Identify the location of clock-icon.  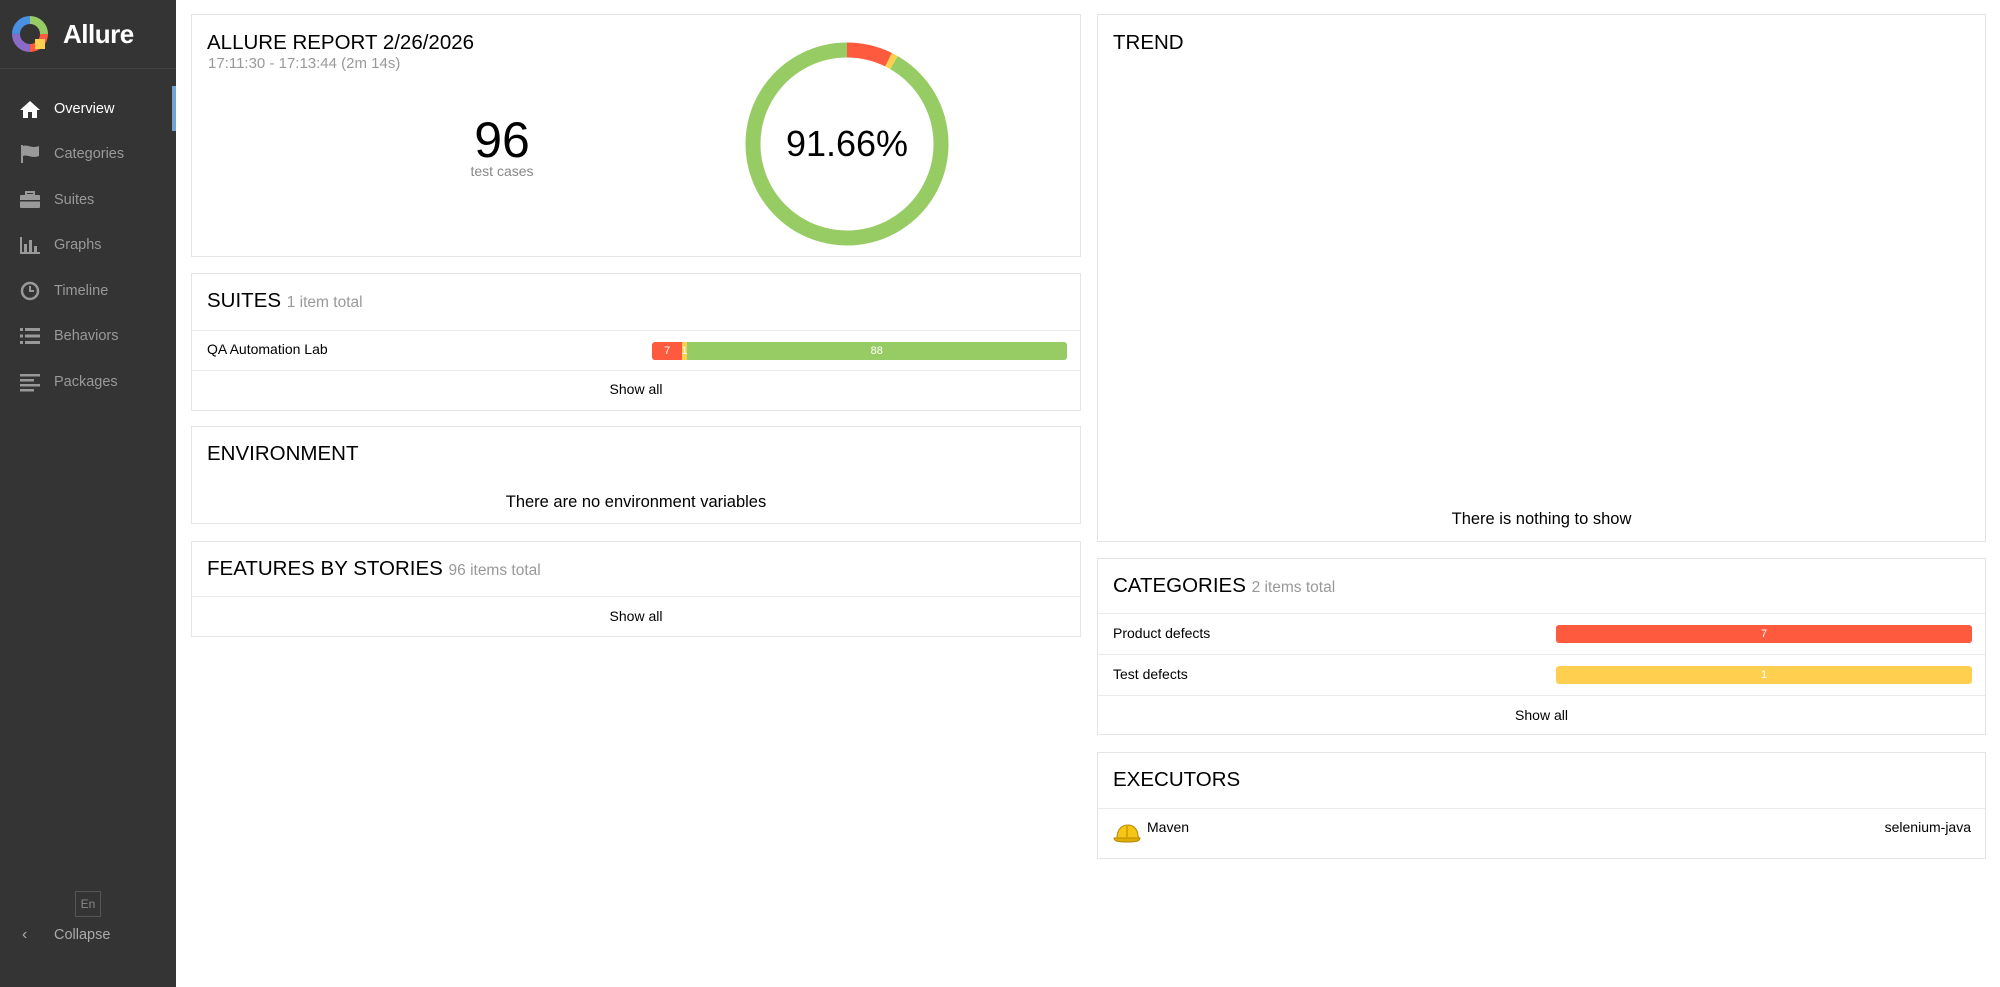
(30, 291).